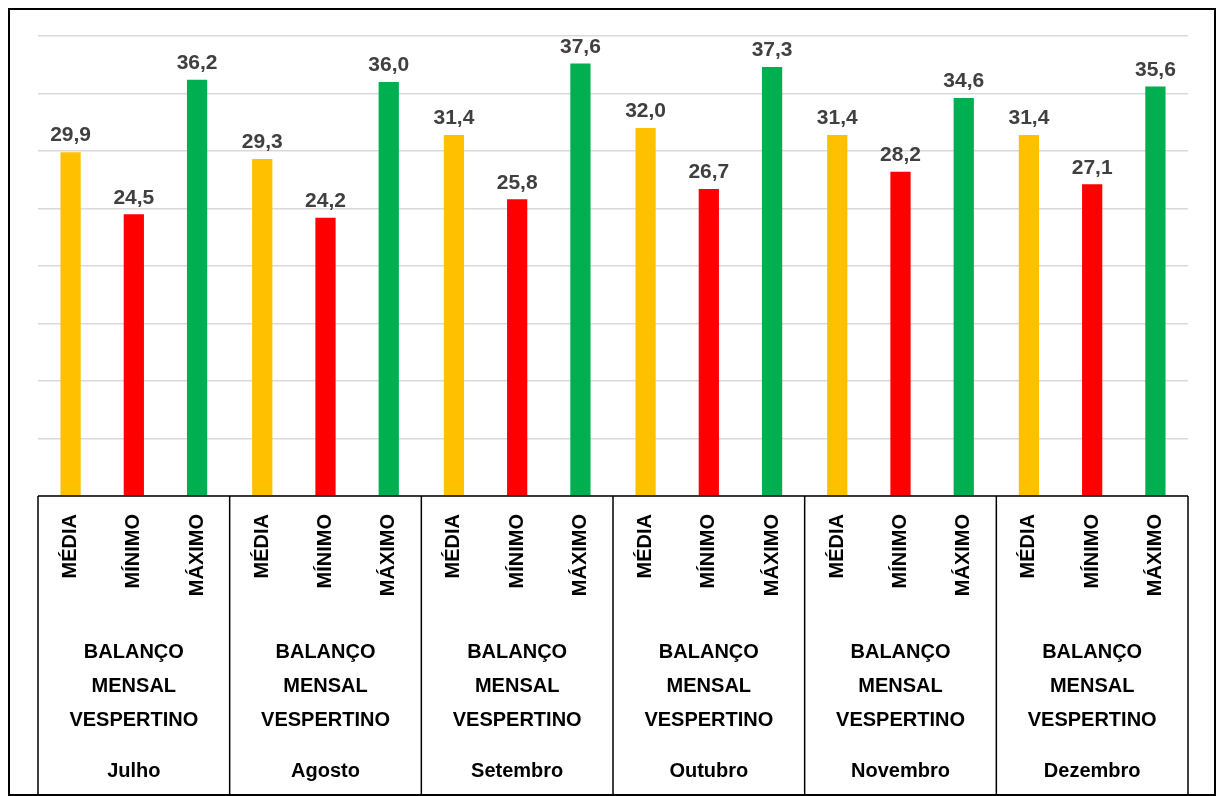  Describe the element at coordinates (517, 769) in the screenshot. I see `x-tick-label: Setembro` at that location.